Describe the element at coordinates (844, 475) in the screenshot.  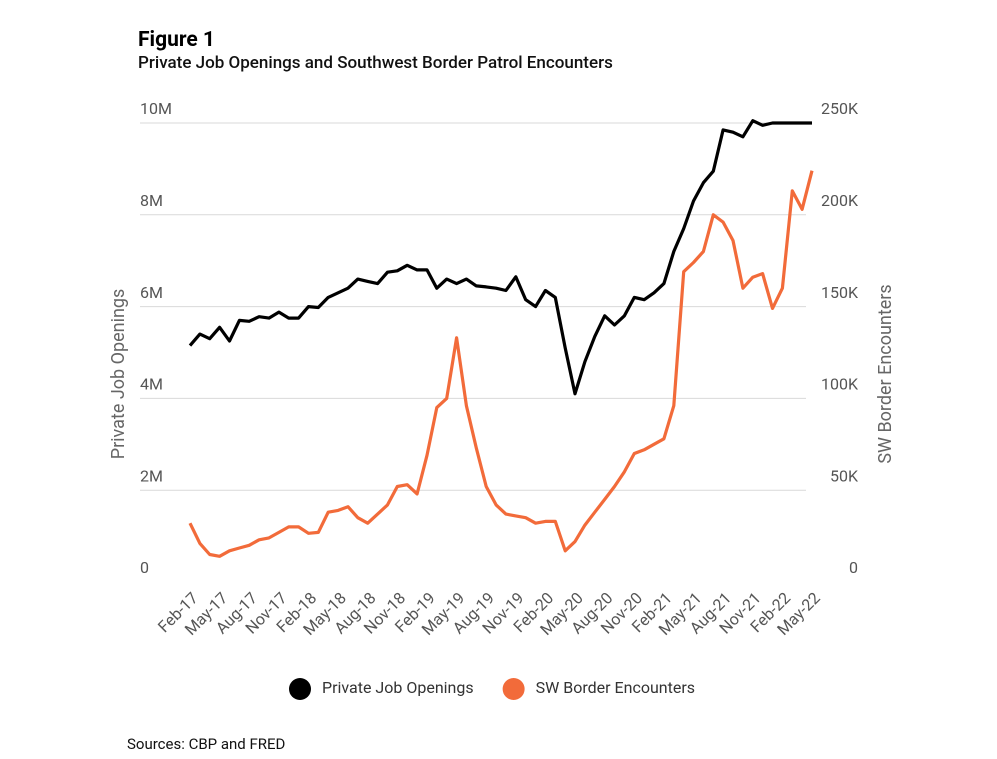
I see `y2-tick-label: 50K` at that location.